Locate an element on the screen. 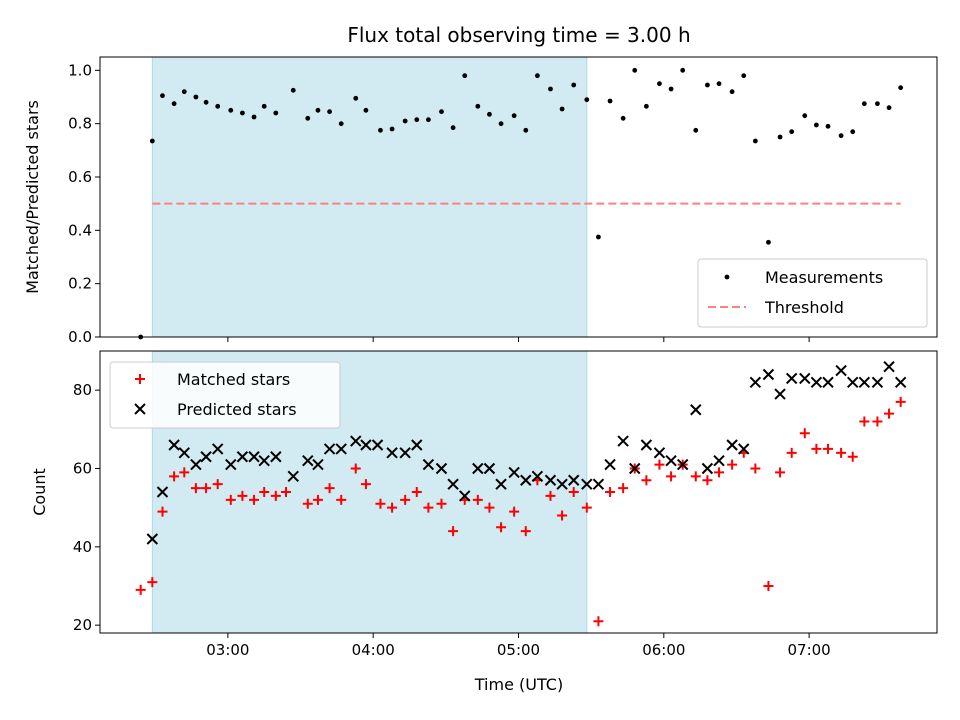 This screenshot has width=960, height=720. chart-title: Flux total observing time = 3.00 h is located at coordinates (518, 35).